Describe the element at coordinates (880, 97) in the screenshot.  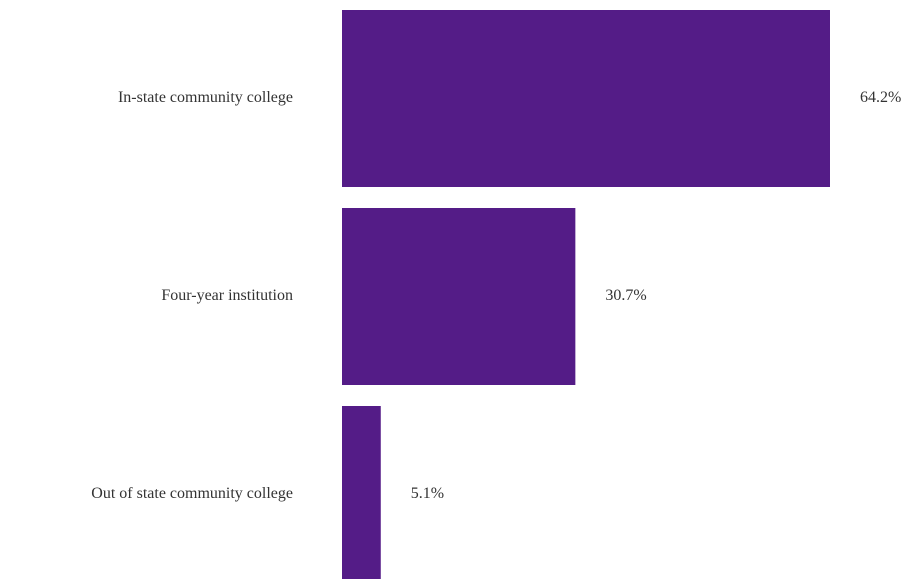
I see `value-label-1: 64.2%` at that location.